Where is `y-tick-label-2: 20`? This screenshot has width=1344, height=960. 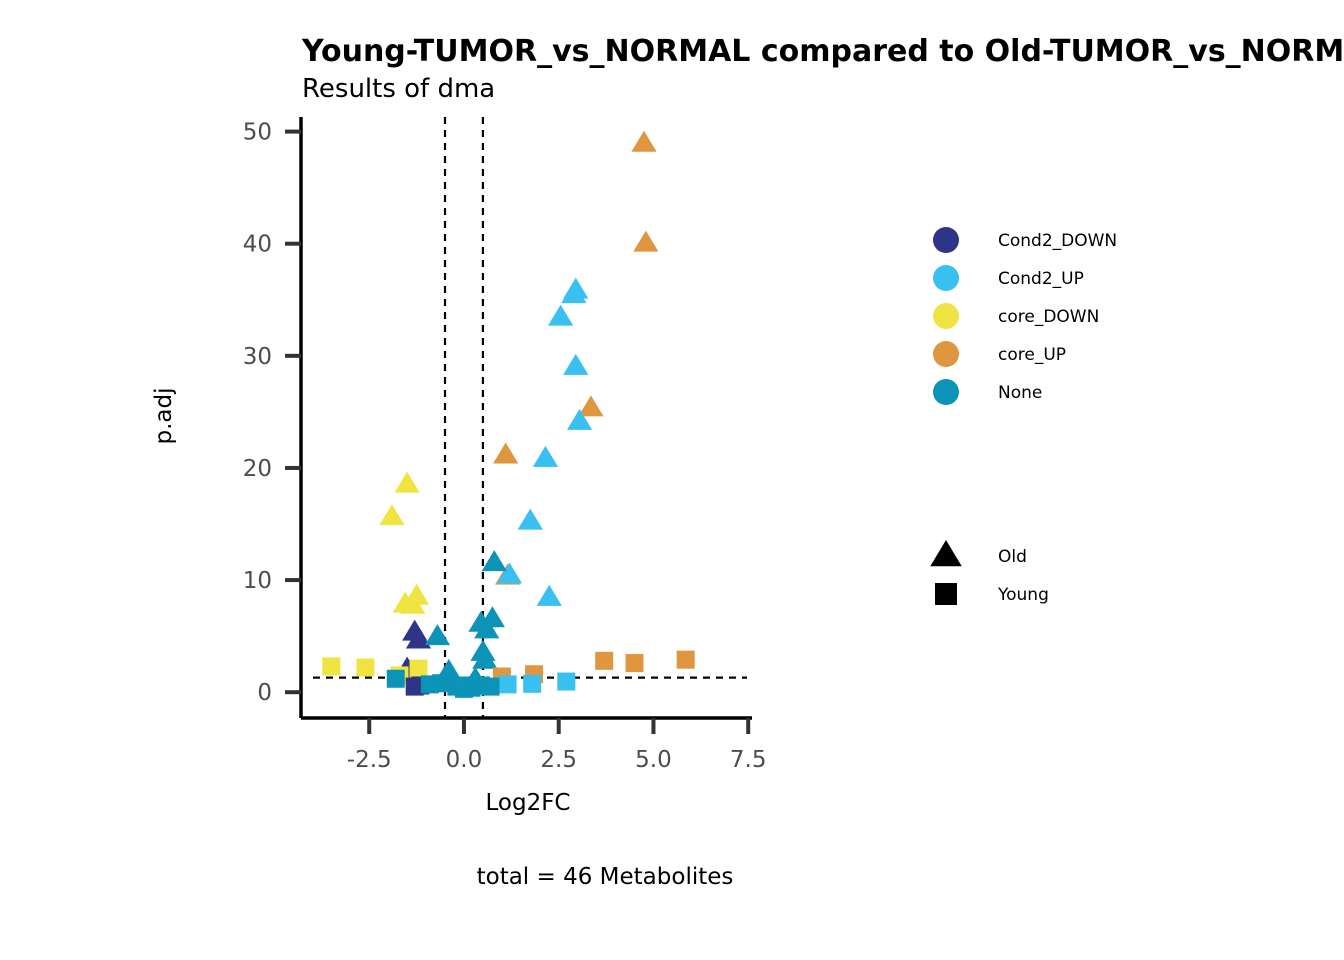 y-tick-label-2: 20 is located at coordinates (257, 469).